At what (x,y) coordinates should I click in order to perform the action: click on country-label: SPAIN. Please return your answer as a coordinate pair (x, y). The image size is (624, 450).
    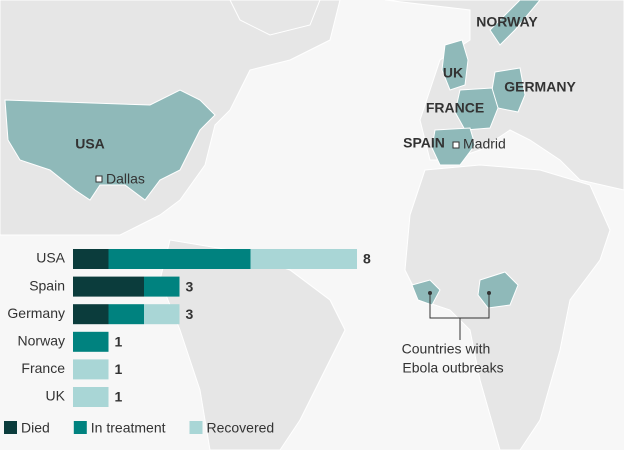
    Looking at the image, I should click on (424, 143).